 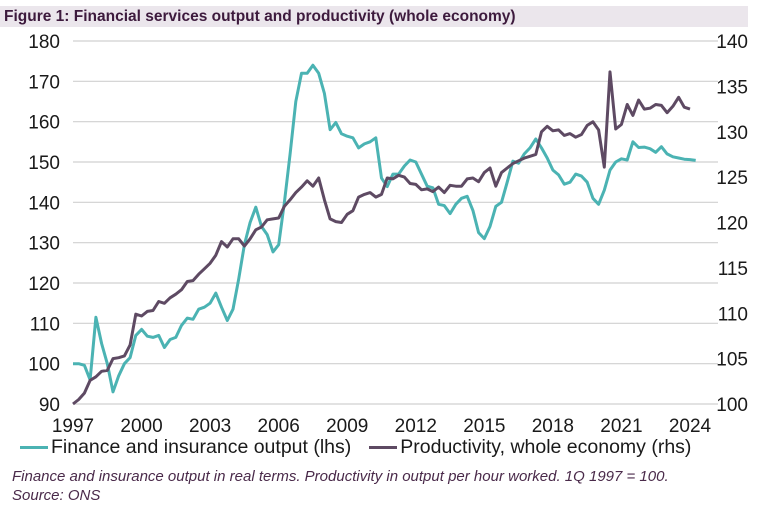 I want to click on right-tick-label: 115, so click(x=733, y=269).